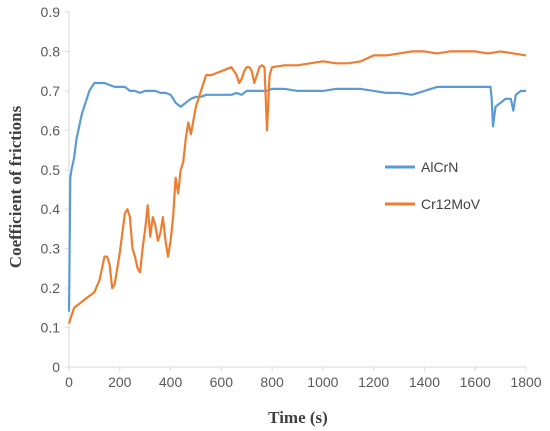 The image size is (550, 431). Describe the element at coordinates (51, 12) in the screenshot. I see `y-tick-label: 0.9` at that location.